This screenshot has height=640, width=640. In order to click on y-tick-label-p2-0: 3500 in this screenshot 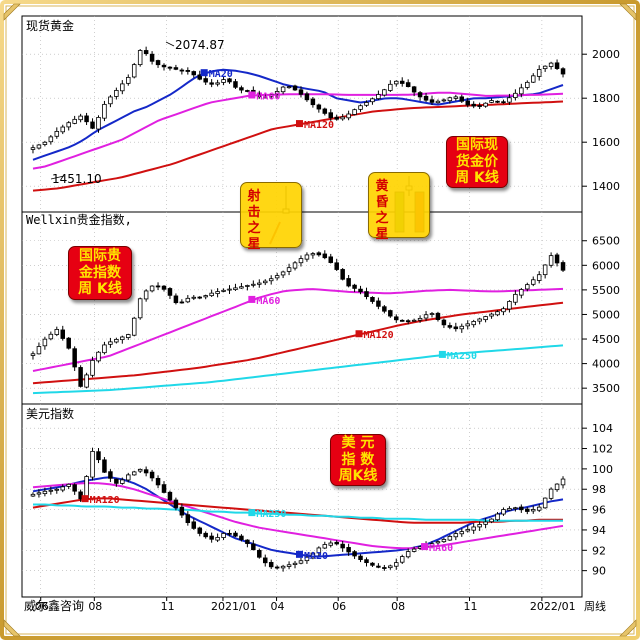, I will do `click(606, 388)`.